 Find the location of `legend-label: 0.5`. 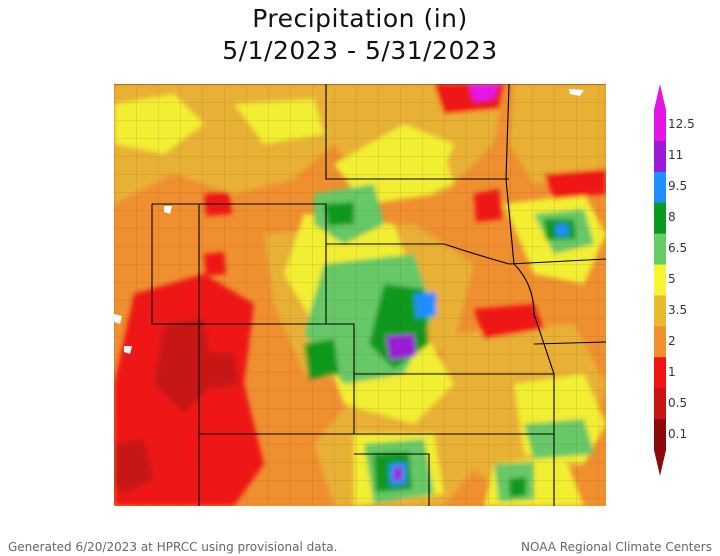

legend-label: 0.5 is located at coordinates (678, 402).